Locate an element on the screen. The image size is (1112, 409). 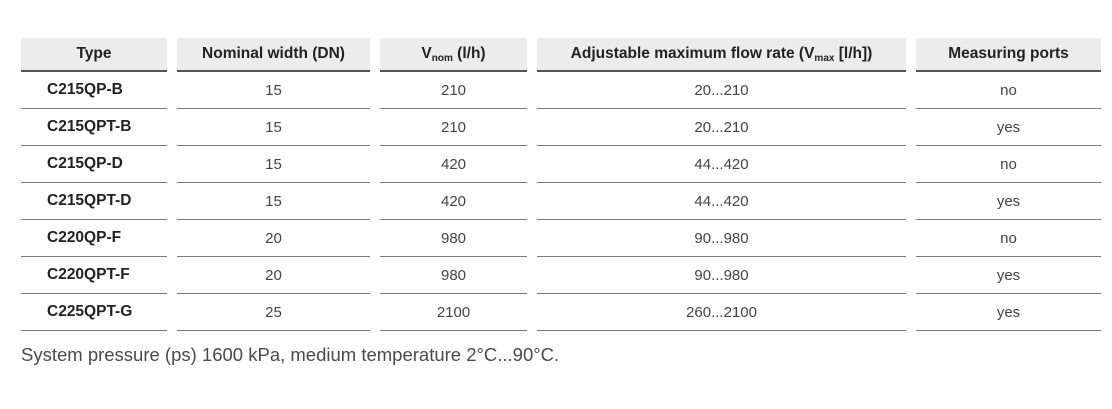
table-row: C220QPT-F 20 980 90...980 yes is located at coordinates (561, 275).